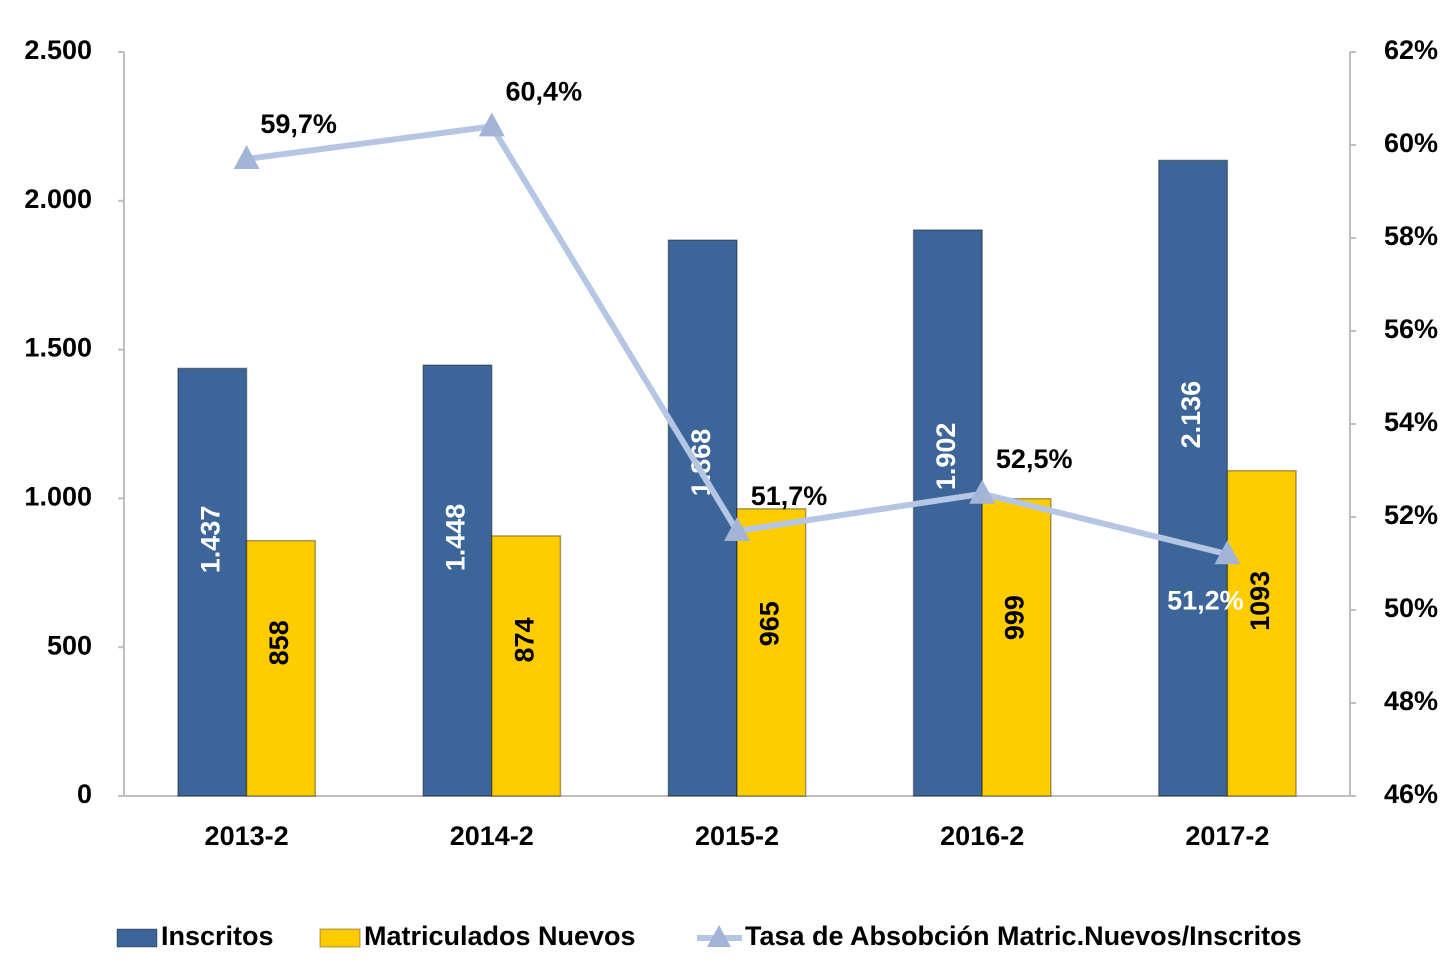 This screenshot has width=1453, height=977. I want to click on y2-tick-label: 58%, so click(1411, 236).